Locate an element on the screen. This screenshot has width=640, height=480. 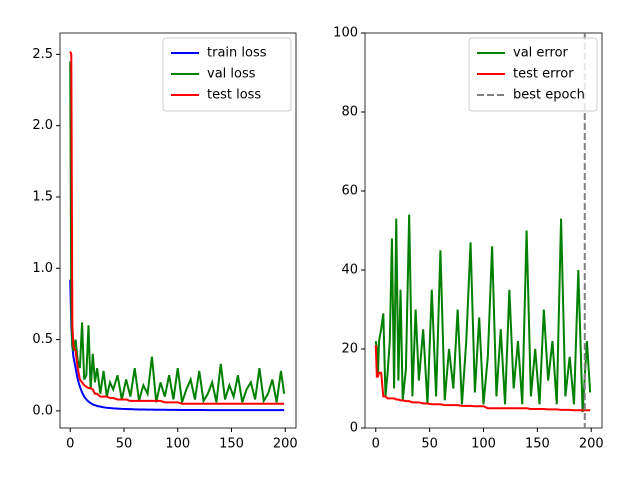
legend-label: train loss is located at coordinates (237, 53).